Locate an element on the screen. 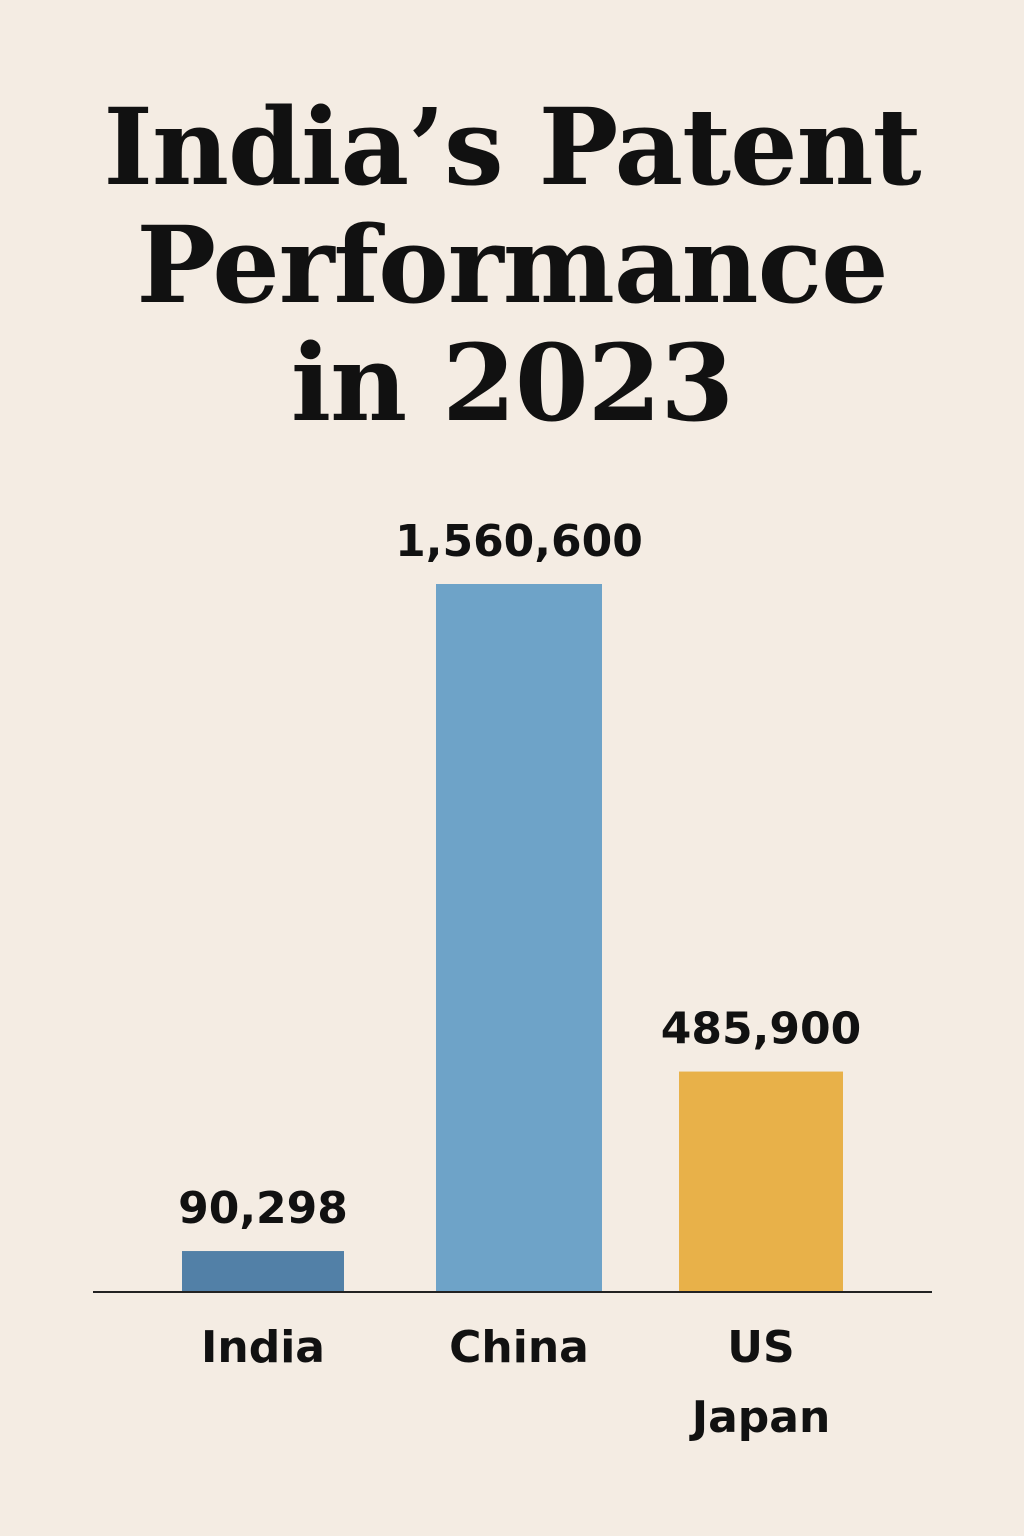 The height and width of the screenshot is (1536, 1024). category-label-1-0: China is located at coordinates (519, 1347).